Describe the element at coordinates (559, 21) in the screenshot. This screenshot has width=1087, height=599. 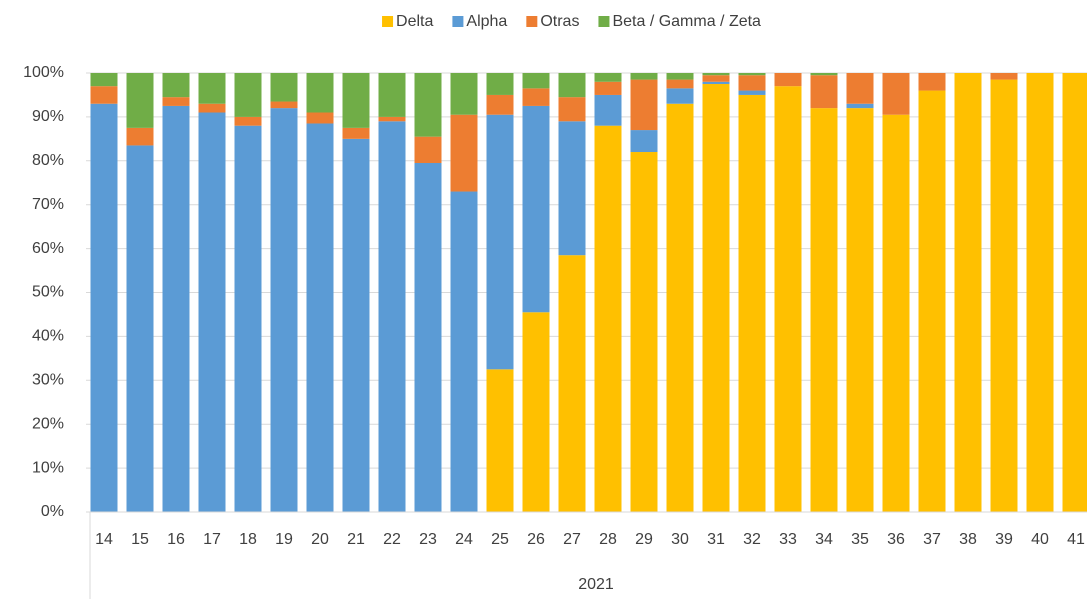
I see `legend-label: Otras` at that location.